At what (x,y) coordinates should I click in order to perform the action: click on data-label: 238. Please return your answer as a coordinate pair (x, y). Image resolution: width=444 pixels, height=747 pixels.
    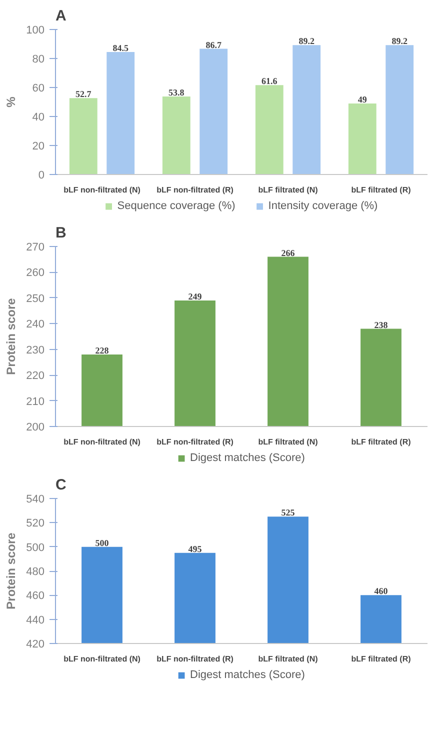
    Looking at the image, I should click on (381, 325).